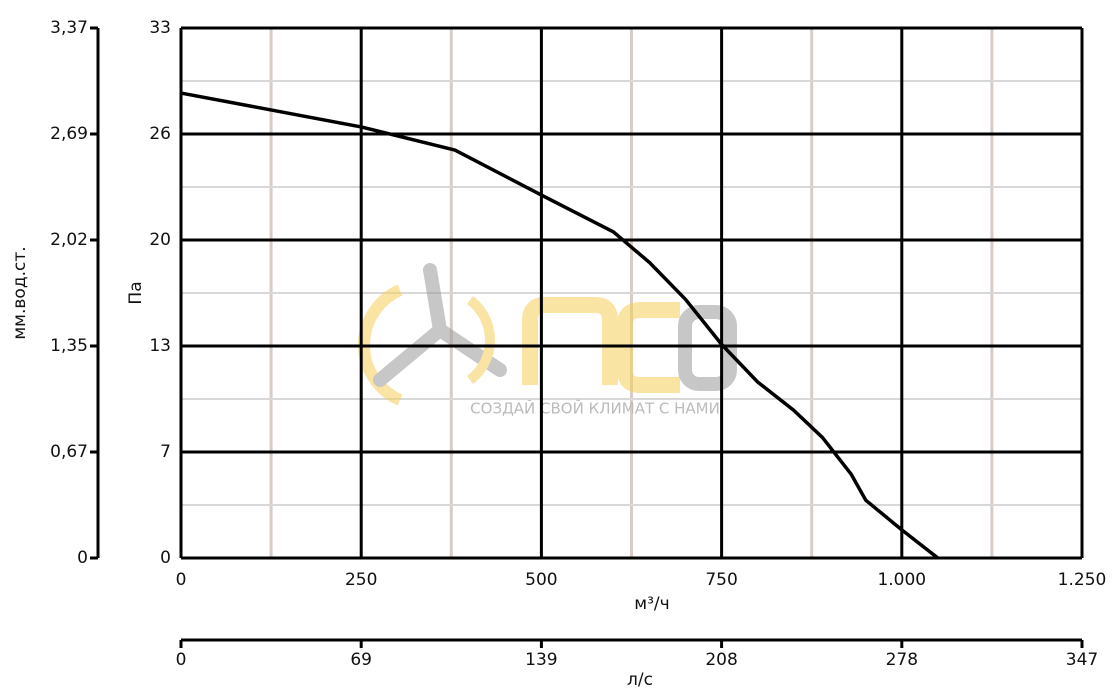  Describe the element at coordinates (69, 28) in the screenshot. I see `y2-tick-label: 3,37` at that location.